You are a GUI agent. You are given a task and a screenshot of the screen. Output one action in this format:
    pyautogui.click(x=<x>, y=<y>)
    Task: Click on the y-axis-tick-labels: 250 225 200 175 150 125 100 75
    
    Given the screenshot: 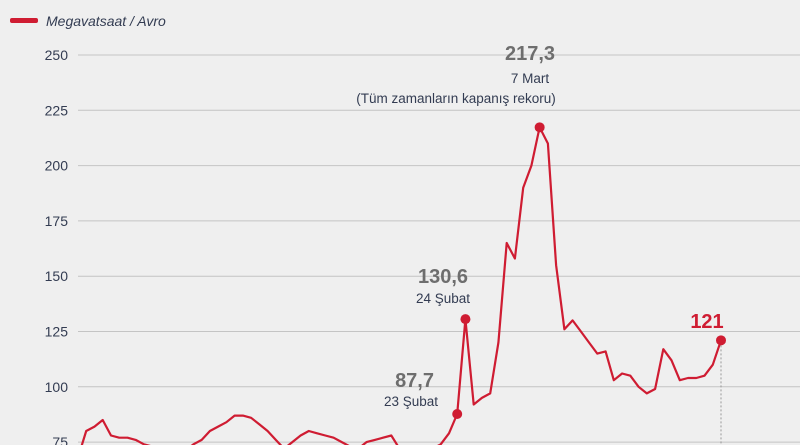 What is the action you would take?
    pyautogui.click(x=57, y=246)
    